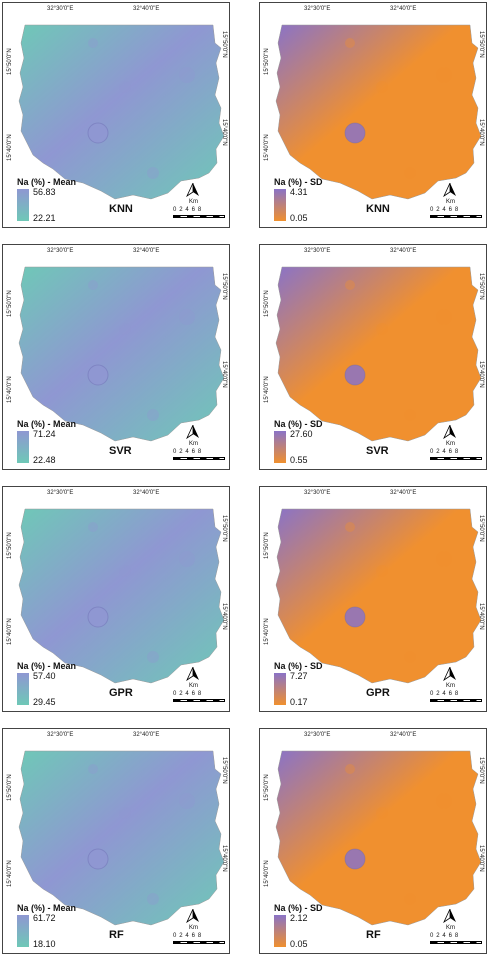 The height and width of the screenshot is (957, 498). What do you see at coordinates (299, 702) in the screenshot?
I see `legend-min-value: 0.17` at bounding box center [299, 702].